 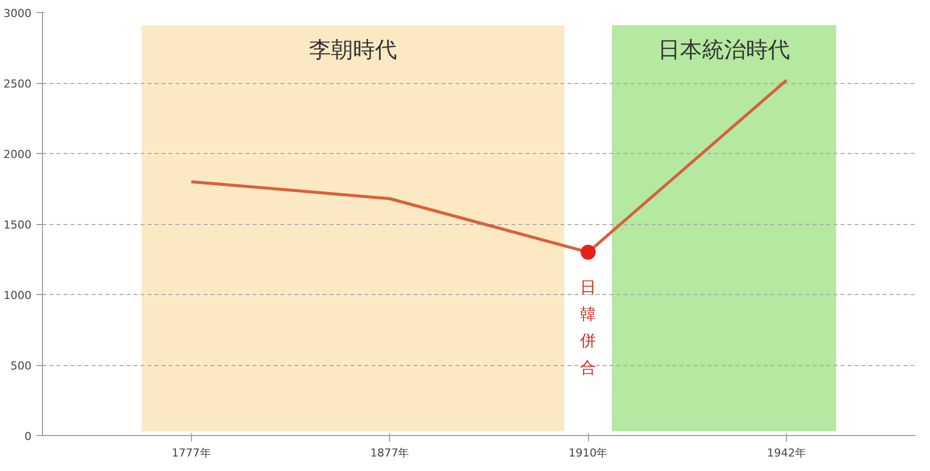 I want to click on x-tick-label: 1777年, so click(x=191, y=453).